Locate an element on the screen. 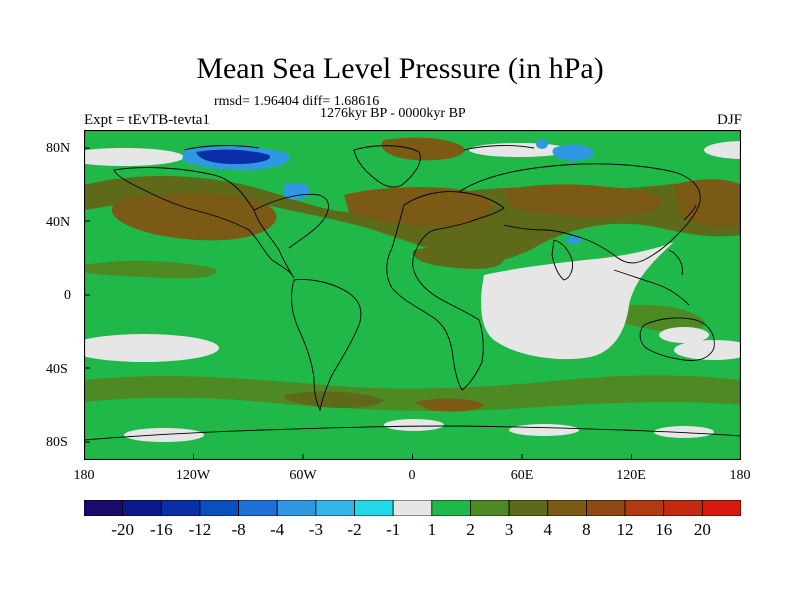  coast-asia is located at coordinates (579, 213).